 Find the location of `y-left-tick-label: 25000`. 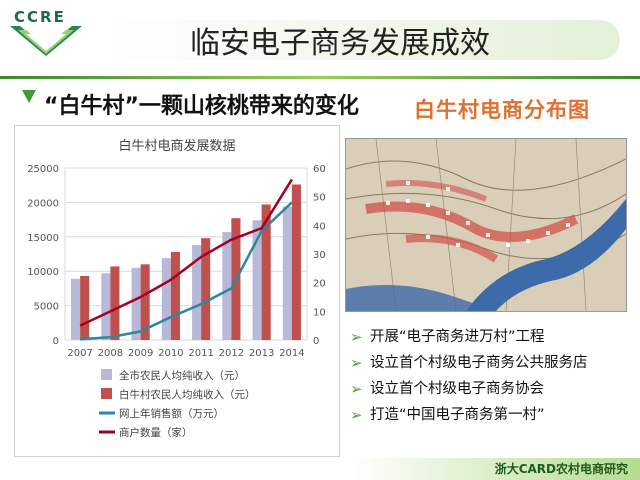

y-left-tick-label: 25000 is located at coordinates (43, 169).